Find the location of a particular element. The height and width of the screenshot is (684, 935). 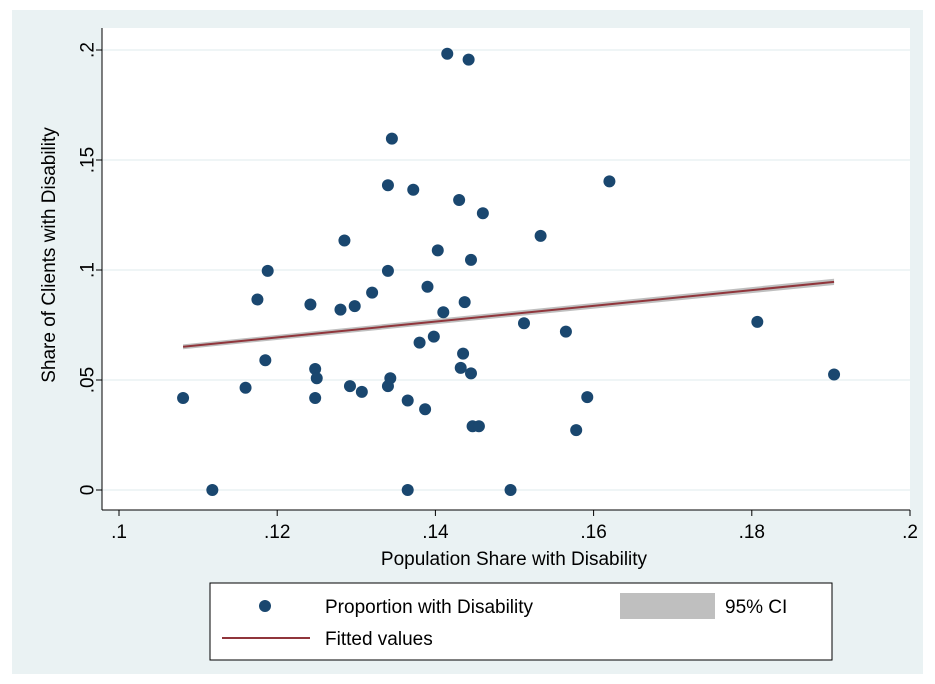

fit-line-layer is located at coordinates (508, 314).